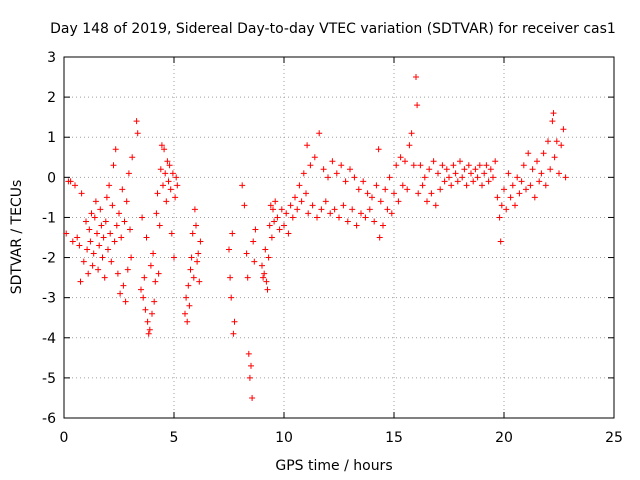 This screenshot has width=640, height=480. Describe the element at coordinates (284, 438) in the screenshot. I see `x-tick-label: 10` at that location.